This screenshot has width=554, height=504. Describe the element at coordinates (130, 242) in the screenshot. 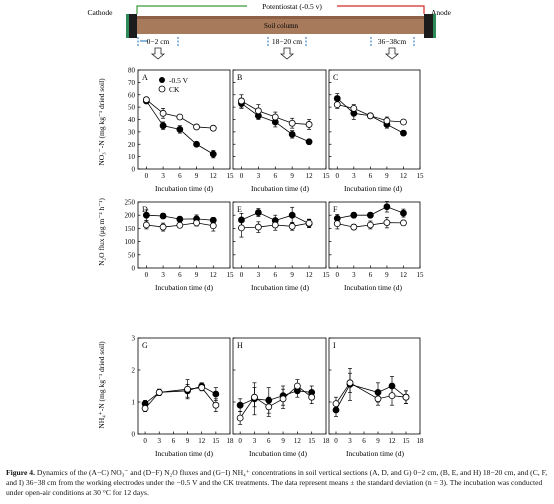

I see `y-tick-label: 100` at that location.